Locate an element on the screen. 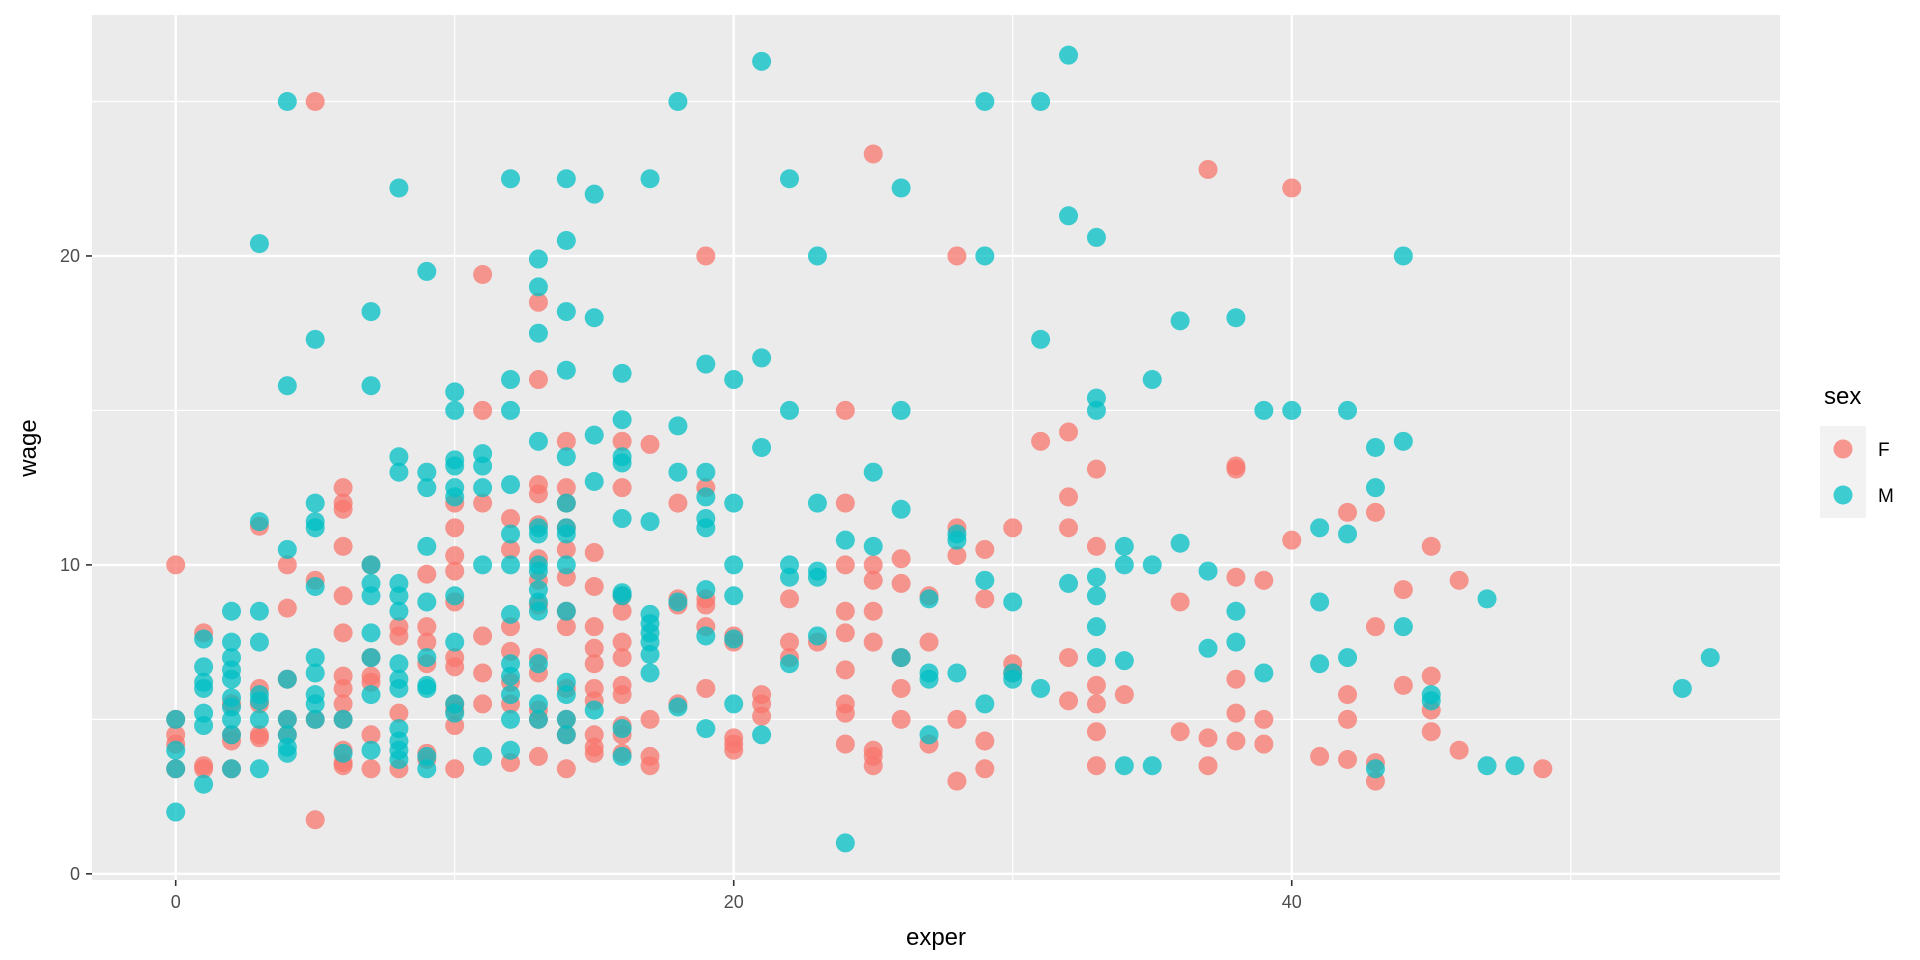  x-tick-label: 0 is located at coordinates (176, 902).